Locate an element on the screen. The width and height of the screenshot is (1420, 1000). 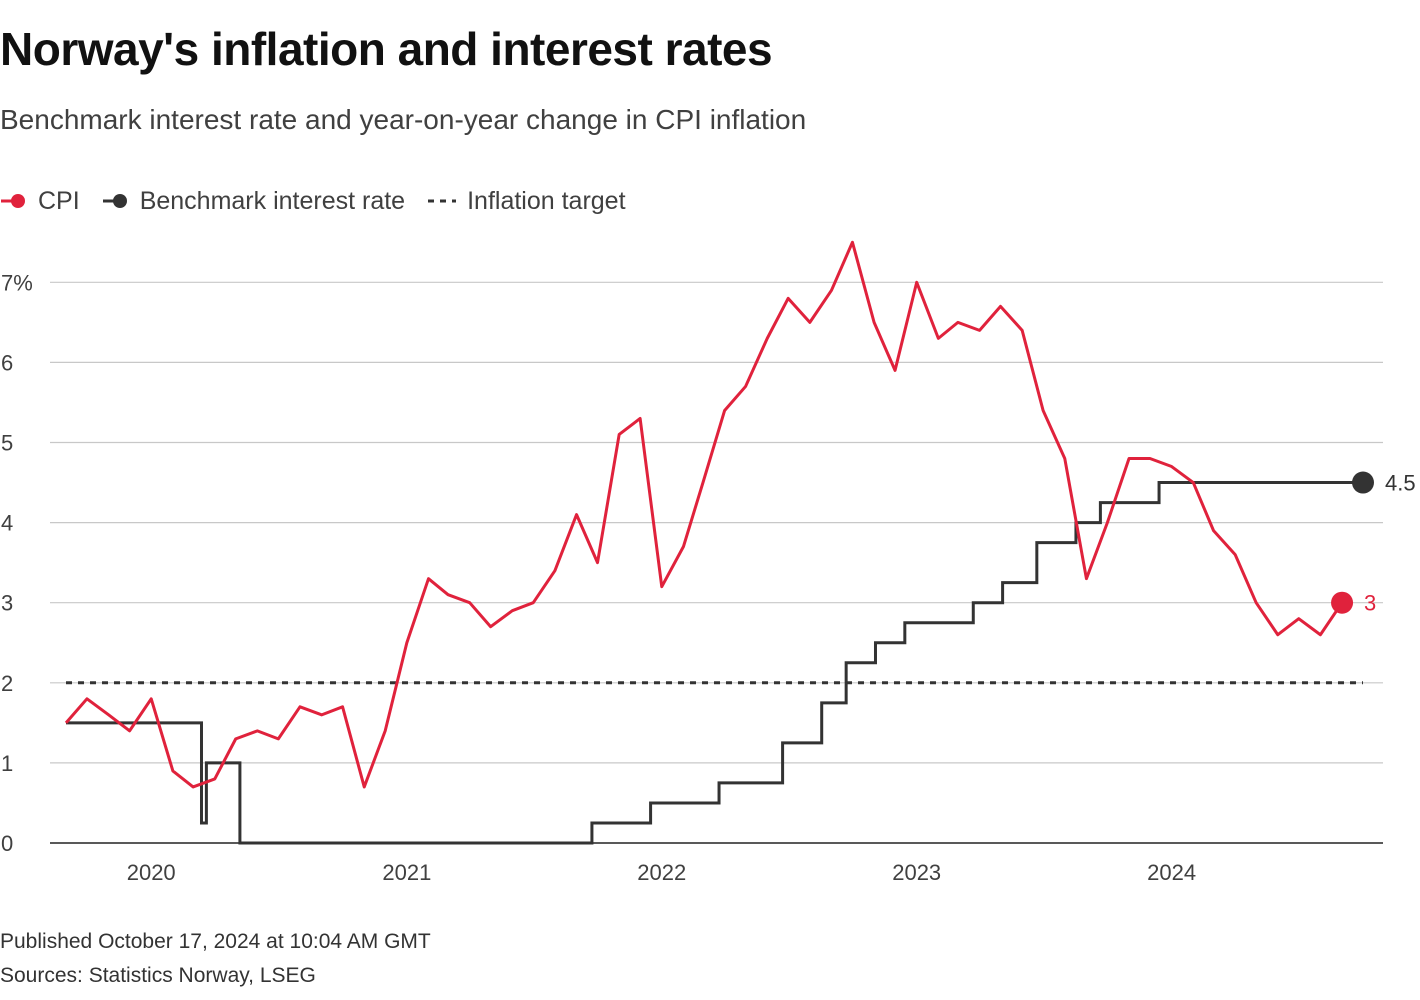
x-tick-label: 2022 is located at coordinates (661, 872).